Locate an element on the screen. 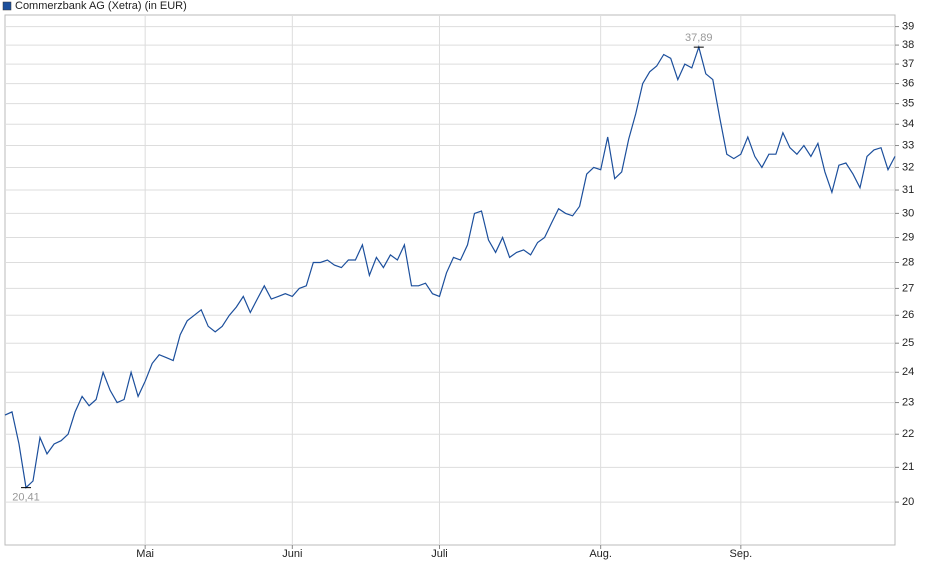 Image resolution: width=940 pixels, height=584 pixels. value-label: 20,41 is located at coordinates (26, 498).